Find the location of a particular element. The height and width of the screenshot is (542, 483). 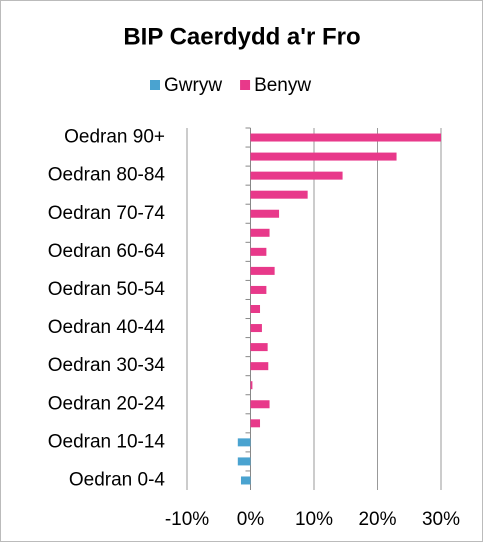

x-tick-label: 20% is located at coordinates (377, 519).